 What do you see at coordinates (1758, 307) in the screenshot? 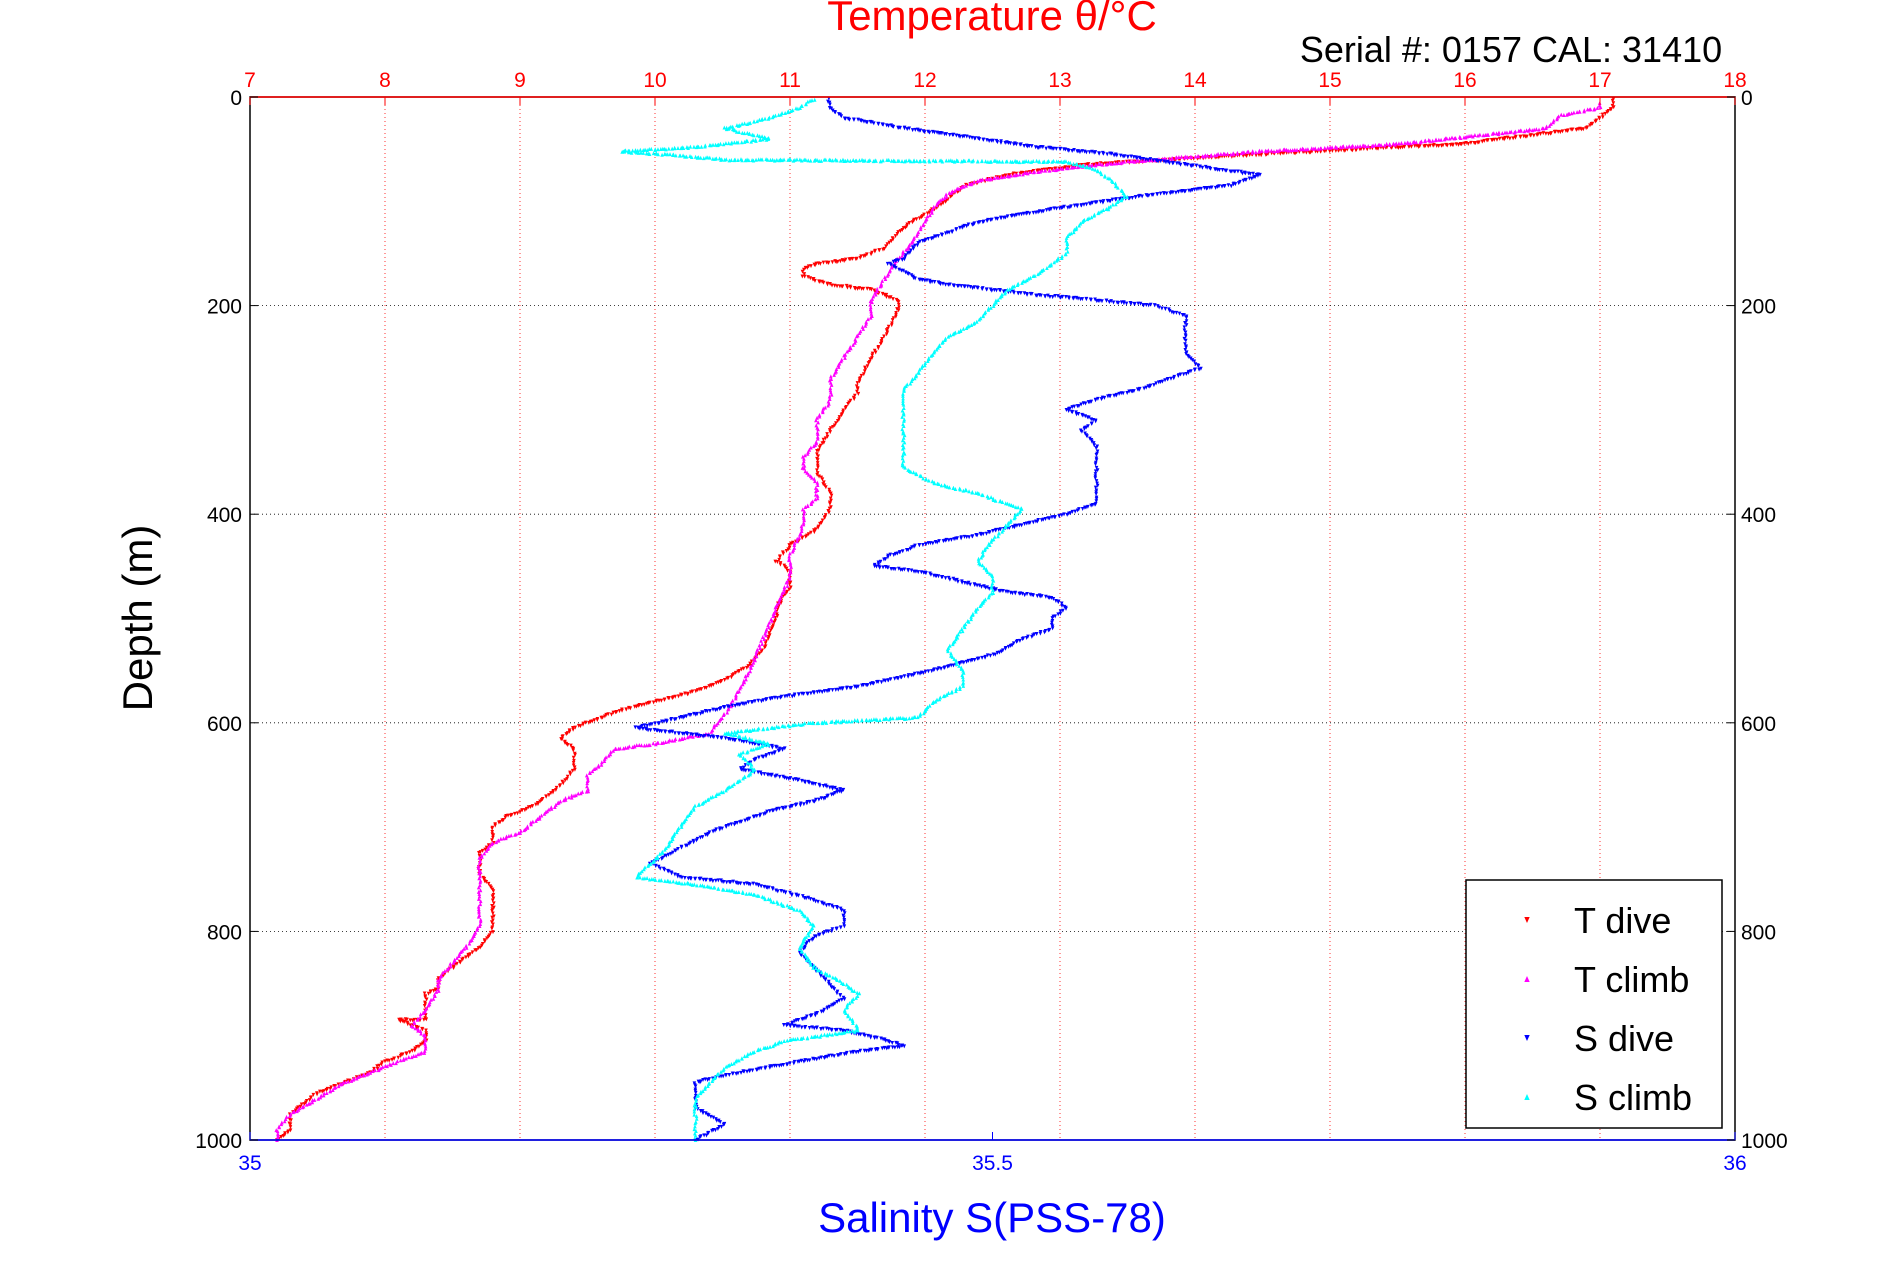
I see `depth-tick-label-right: 200` at bounding box center [1758, 307].